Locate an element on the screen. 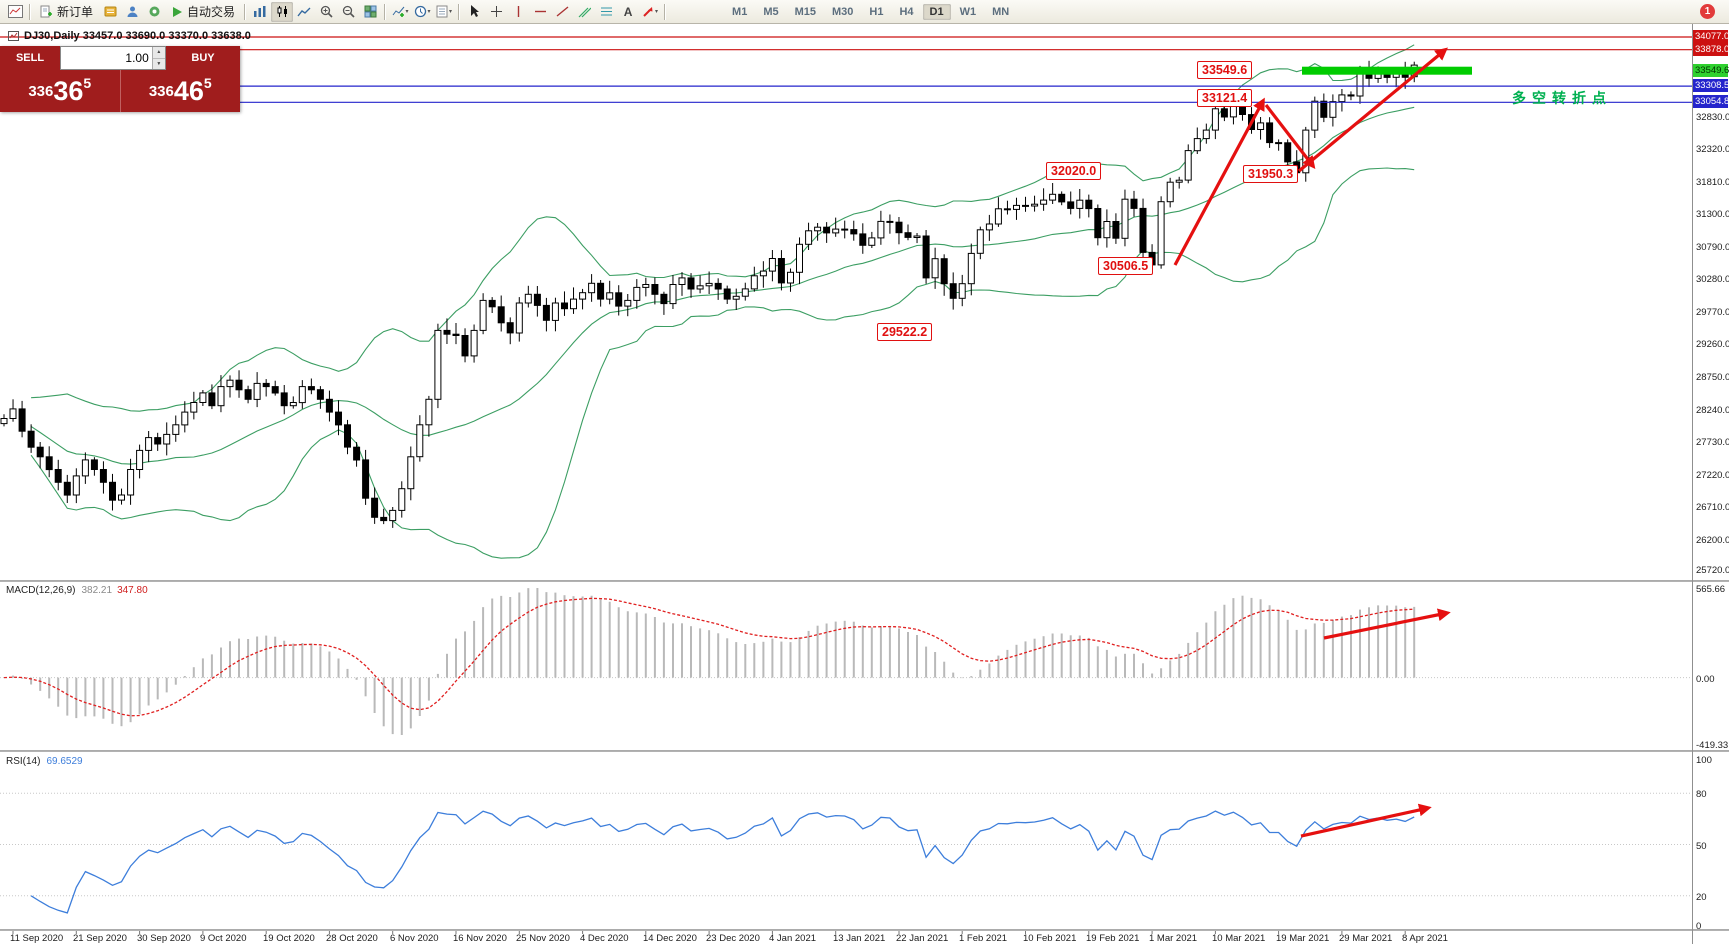 The width and height of the screenshot is (1729, 944). date-axis-label: 13 Jan 2021 is located at coordinates (859, 938).